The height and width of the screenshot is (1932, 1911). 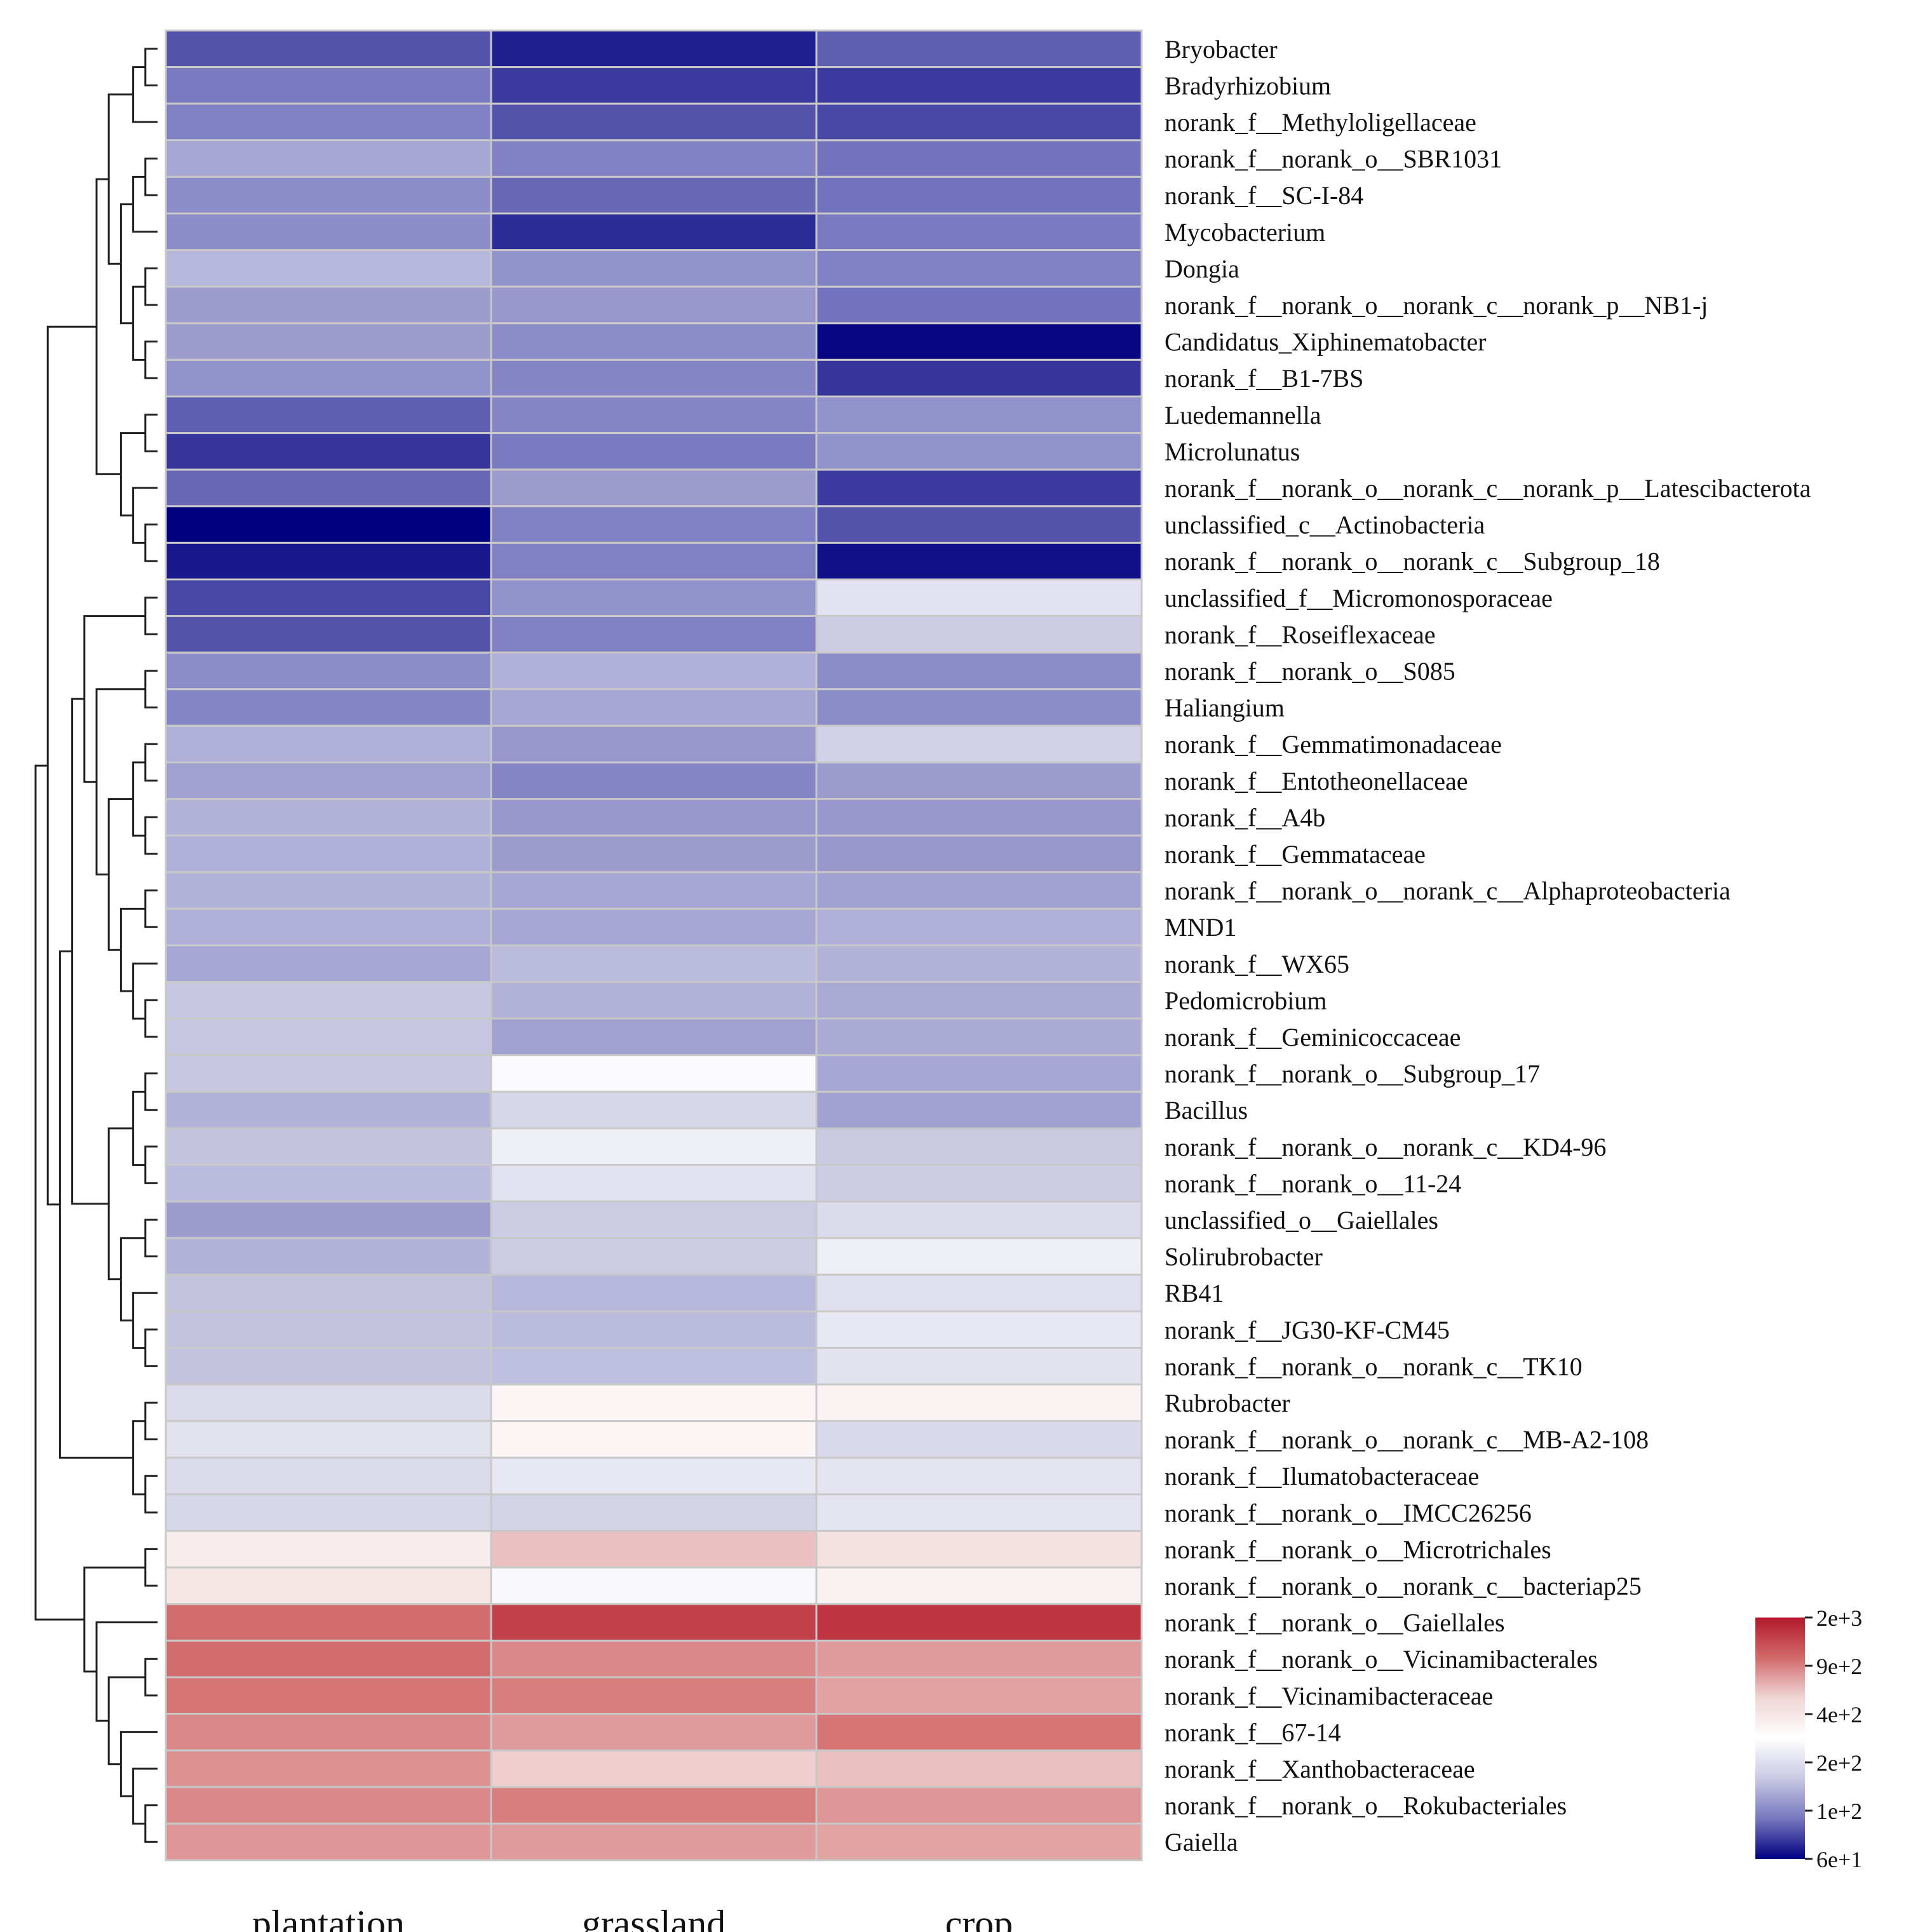 What do you see at coordinates (1316, 781) in the screenshot?
I see `row-label: norank_f__Entotheonellaceae` at bounding box center [1316, 781].